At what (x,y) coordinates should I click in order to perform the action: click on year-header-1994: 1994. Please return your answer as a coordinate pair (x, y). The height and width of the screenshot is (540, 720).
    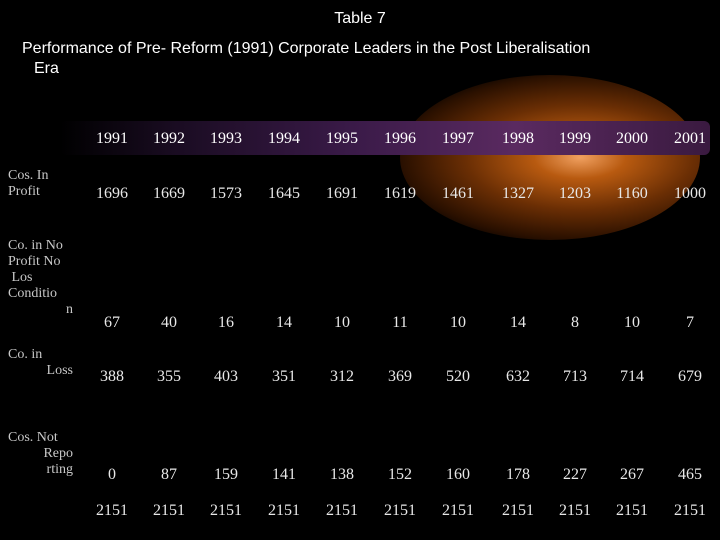
    Looking at the image, I should click on (284, 138).